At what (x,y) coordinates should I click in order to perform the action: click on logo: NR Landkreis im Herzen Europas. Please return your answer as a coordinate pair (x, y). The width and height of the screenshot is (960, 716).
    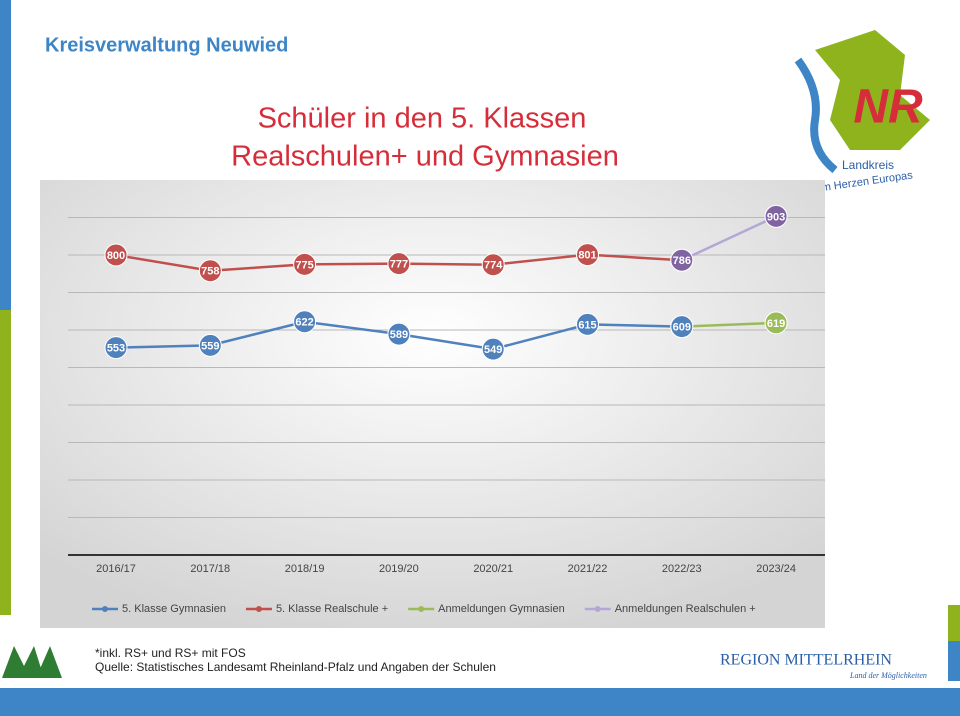
    Looking at the image, I should click on (862, 112).